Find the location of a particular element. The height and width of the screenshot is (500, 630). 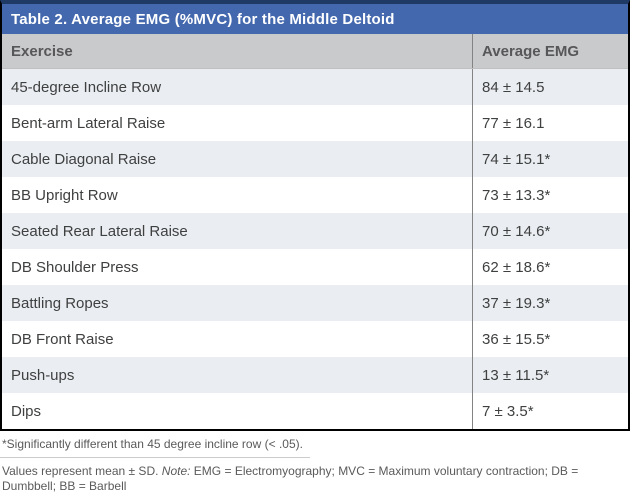

exercise-cell: Battling Ropes is located at coordinates (237, 303).